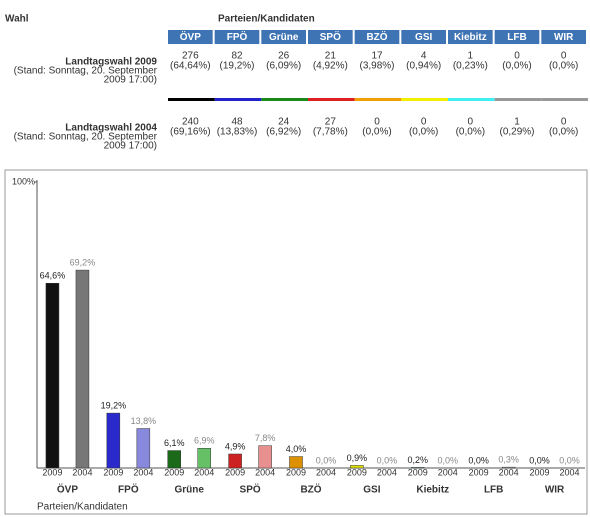  Describe the element at coordinates (237, 122) in the screenshot. I see `cell: 48` at that location.